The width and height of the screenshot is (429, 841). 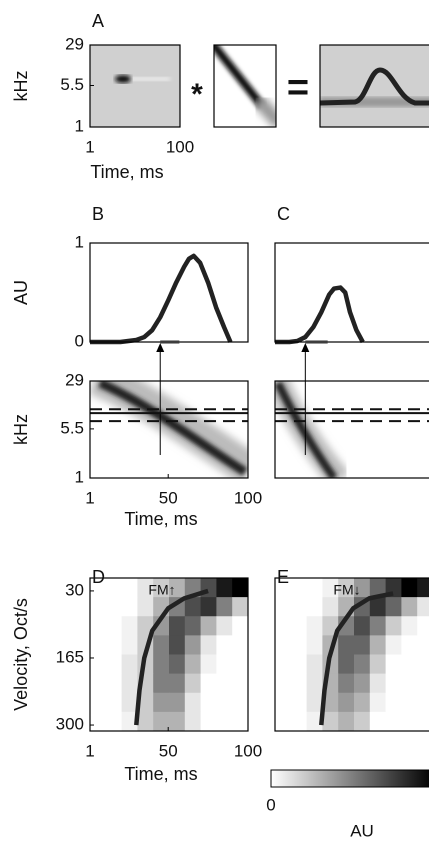 I want to click on x-tick-label: 1, so click(x=89, y=146).